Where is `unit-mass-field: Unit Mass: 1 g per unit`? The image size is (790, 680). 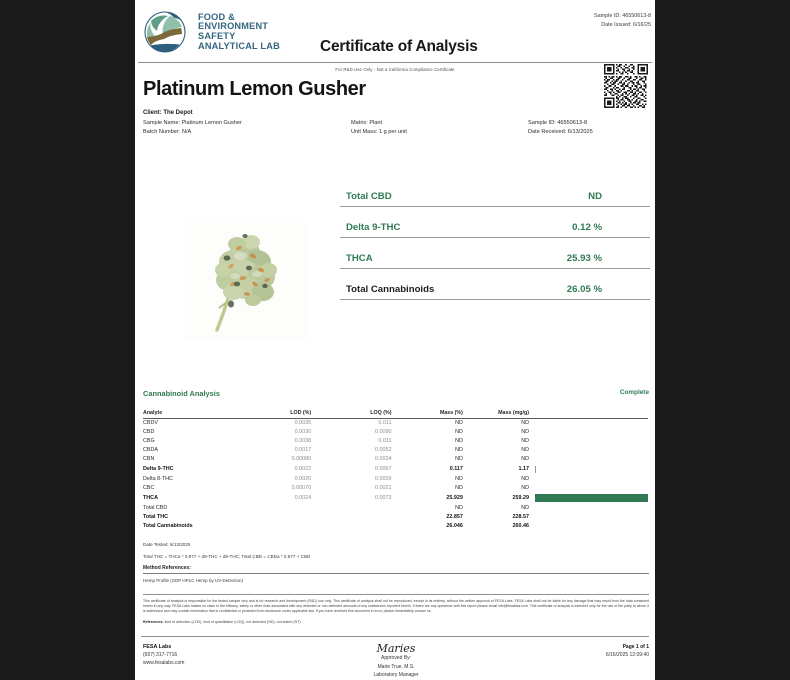
unit-mass-field: Unit Mass: 1 g per unit is located at coordinates (379, 132).